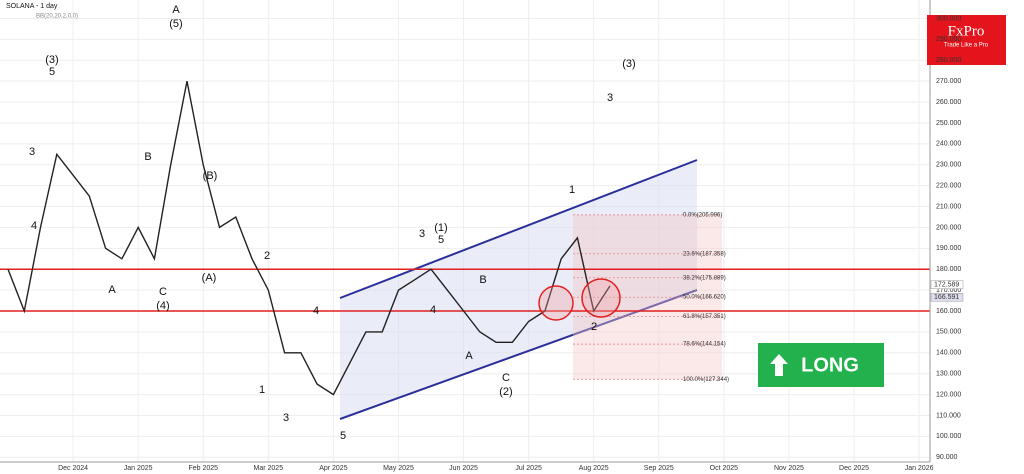 Image resolution: width=1024 pixels, height=474 pixels. What do you see at coordinates (138, 468) in the screenshot?
I see `x-tick-label: Jan 2025` at bounding box center [138, 468].